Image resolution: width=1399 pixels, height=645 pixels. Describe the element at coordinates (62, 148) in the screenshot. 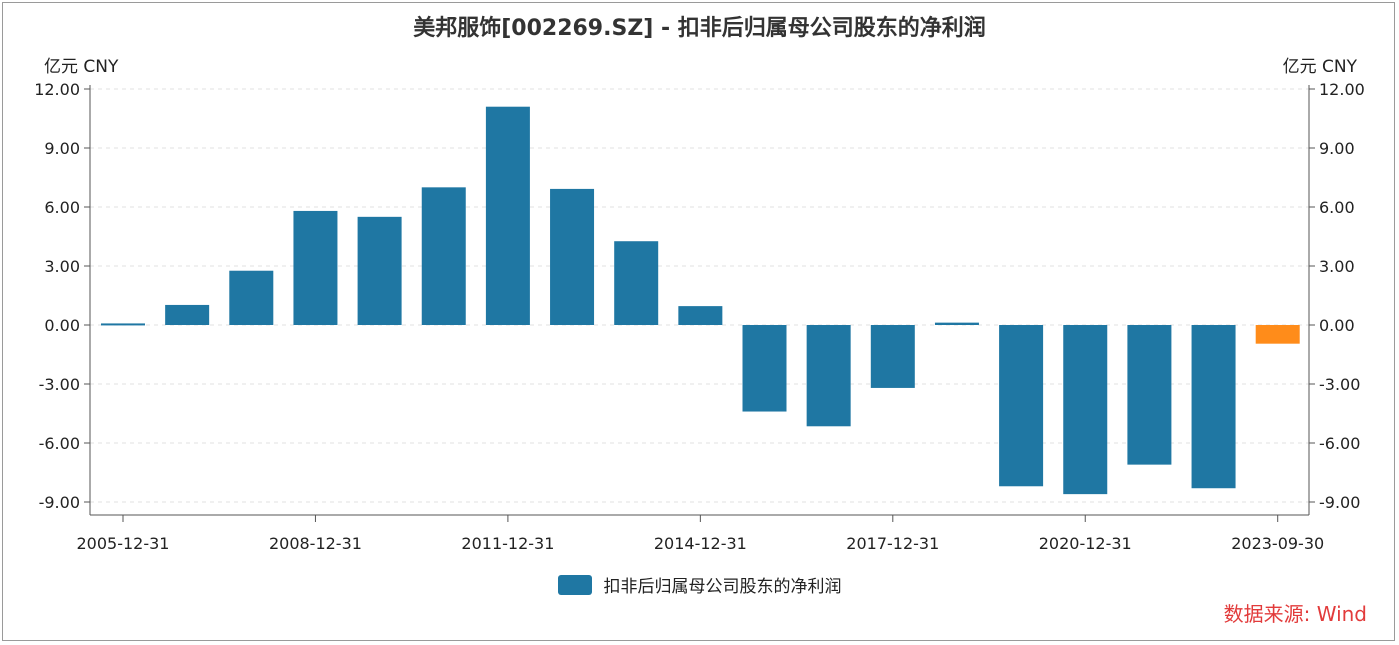

I see `y-tick-label-left: 9.00` at that location.